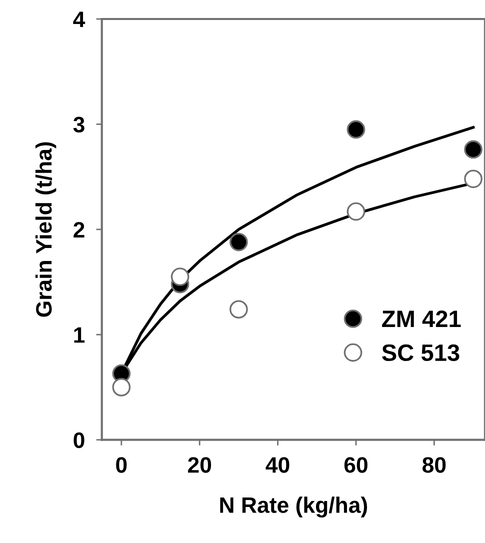 Image resolution: width=485 pixels, height=543 pixels. I want to click on y-tick-label: 4, so click(79, 20).